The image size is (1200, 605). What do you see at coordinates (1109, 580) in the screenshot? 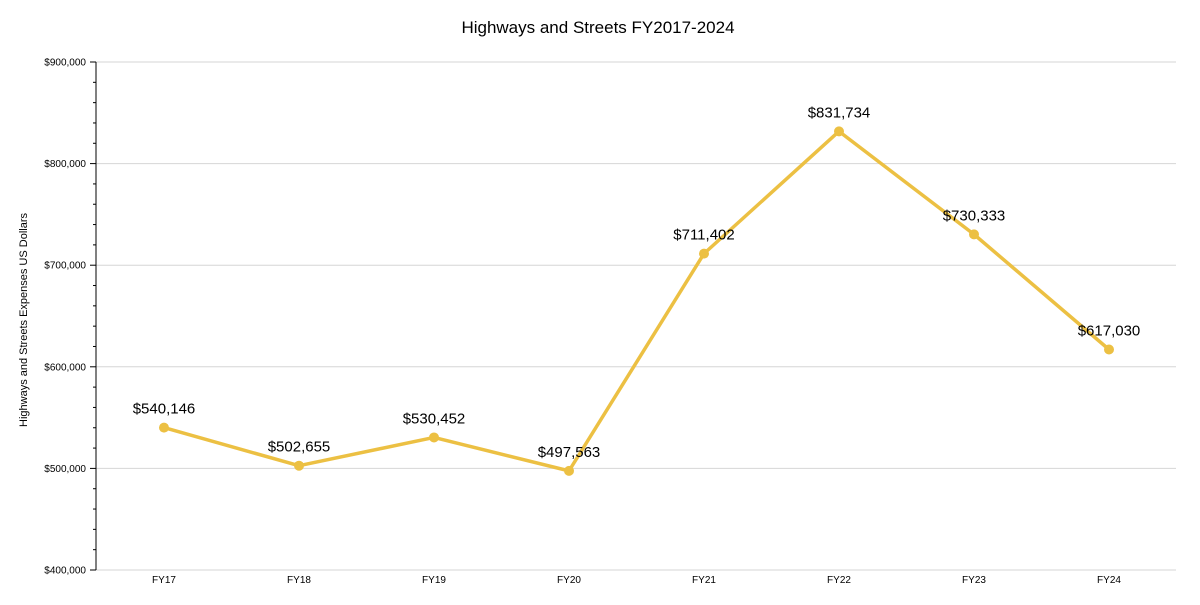
I see `x-tick-label: FY24` at bounding box center [1109, 580].